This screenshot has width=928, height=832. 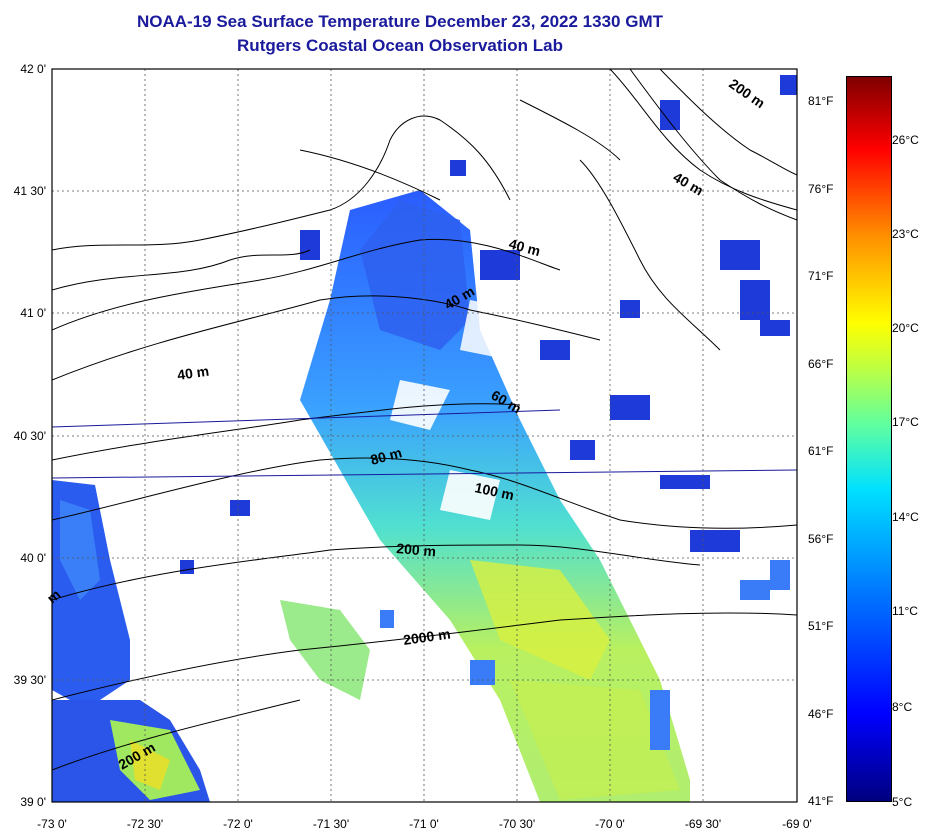 I want to click on fahrenheit-label: 46°F, so click(x=821, y=714).